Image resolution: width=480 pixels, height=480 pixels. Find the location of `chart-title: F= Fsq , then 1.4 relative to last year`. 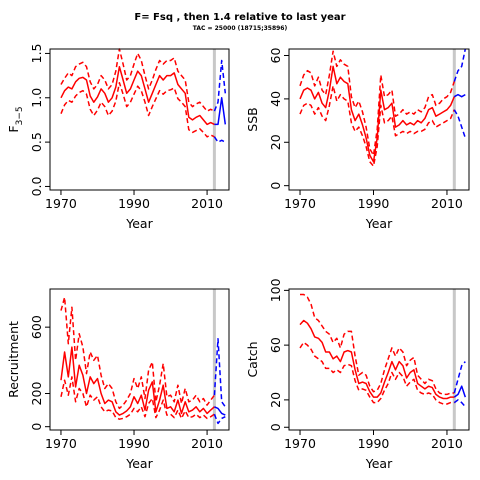

chart-title: F= Fsq , then 1.4 relative to last year is located at coordinates (239, 17).